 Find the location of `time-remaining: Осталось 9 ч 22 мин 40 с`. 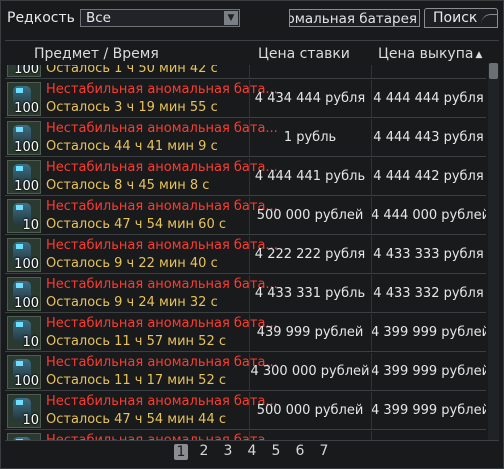

time-remaining: Осталось 9 ч 22 мин 40 с is located at coordinates (132, 263).